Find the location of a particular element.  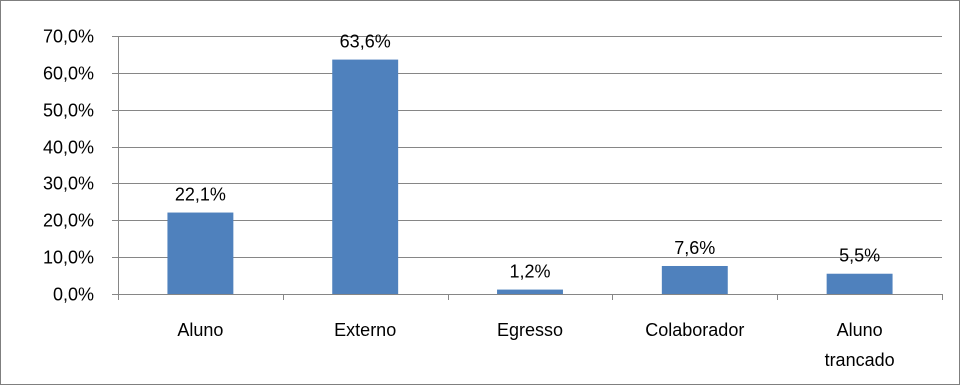

x-tick-label: Colaborador is located at coordinates (694, 330).